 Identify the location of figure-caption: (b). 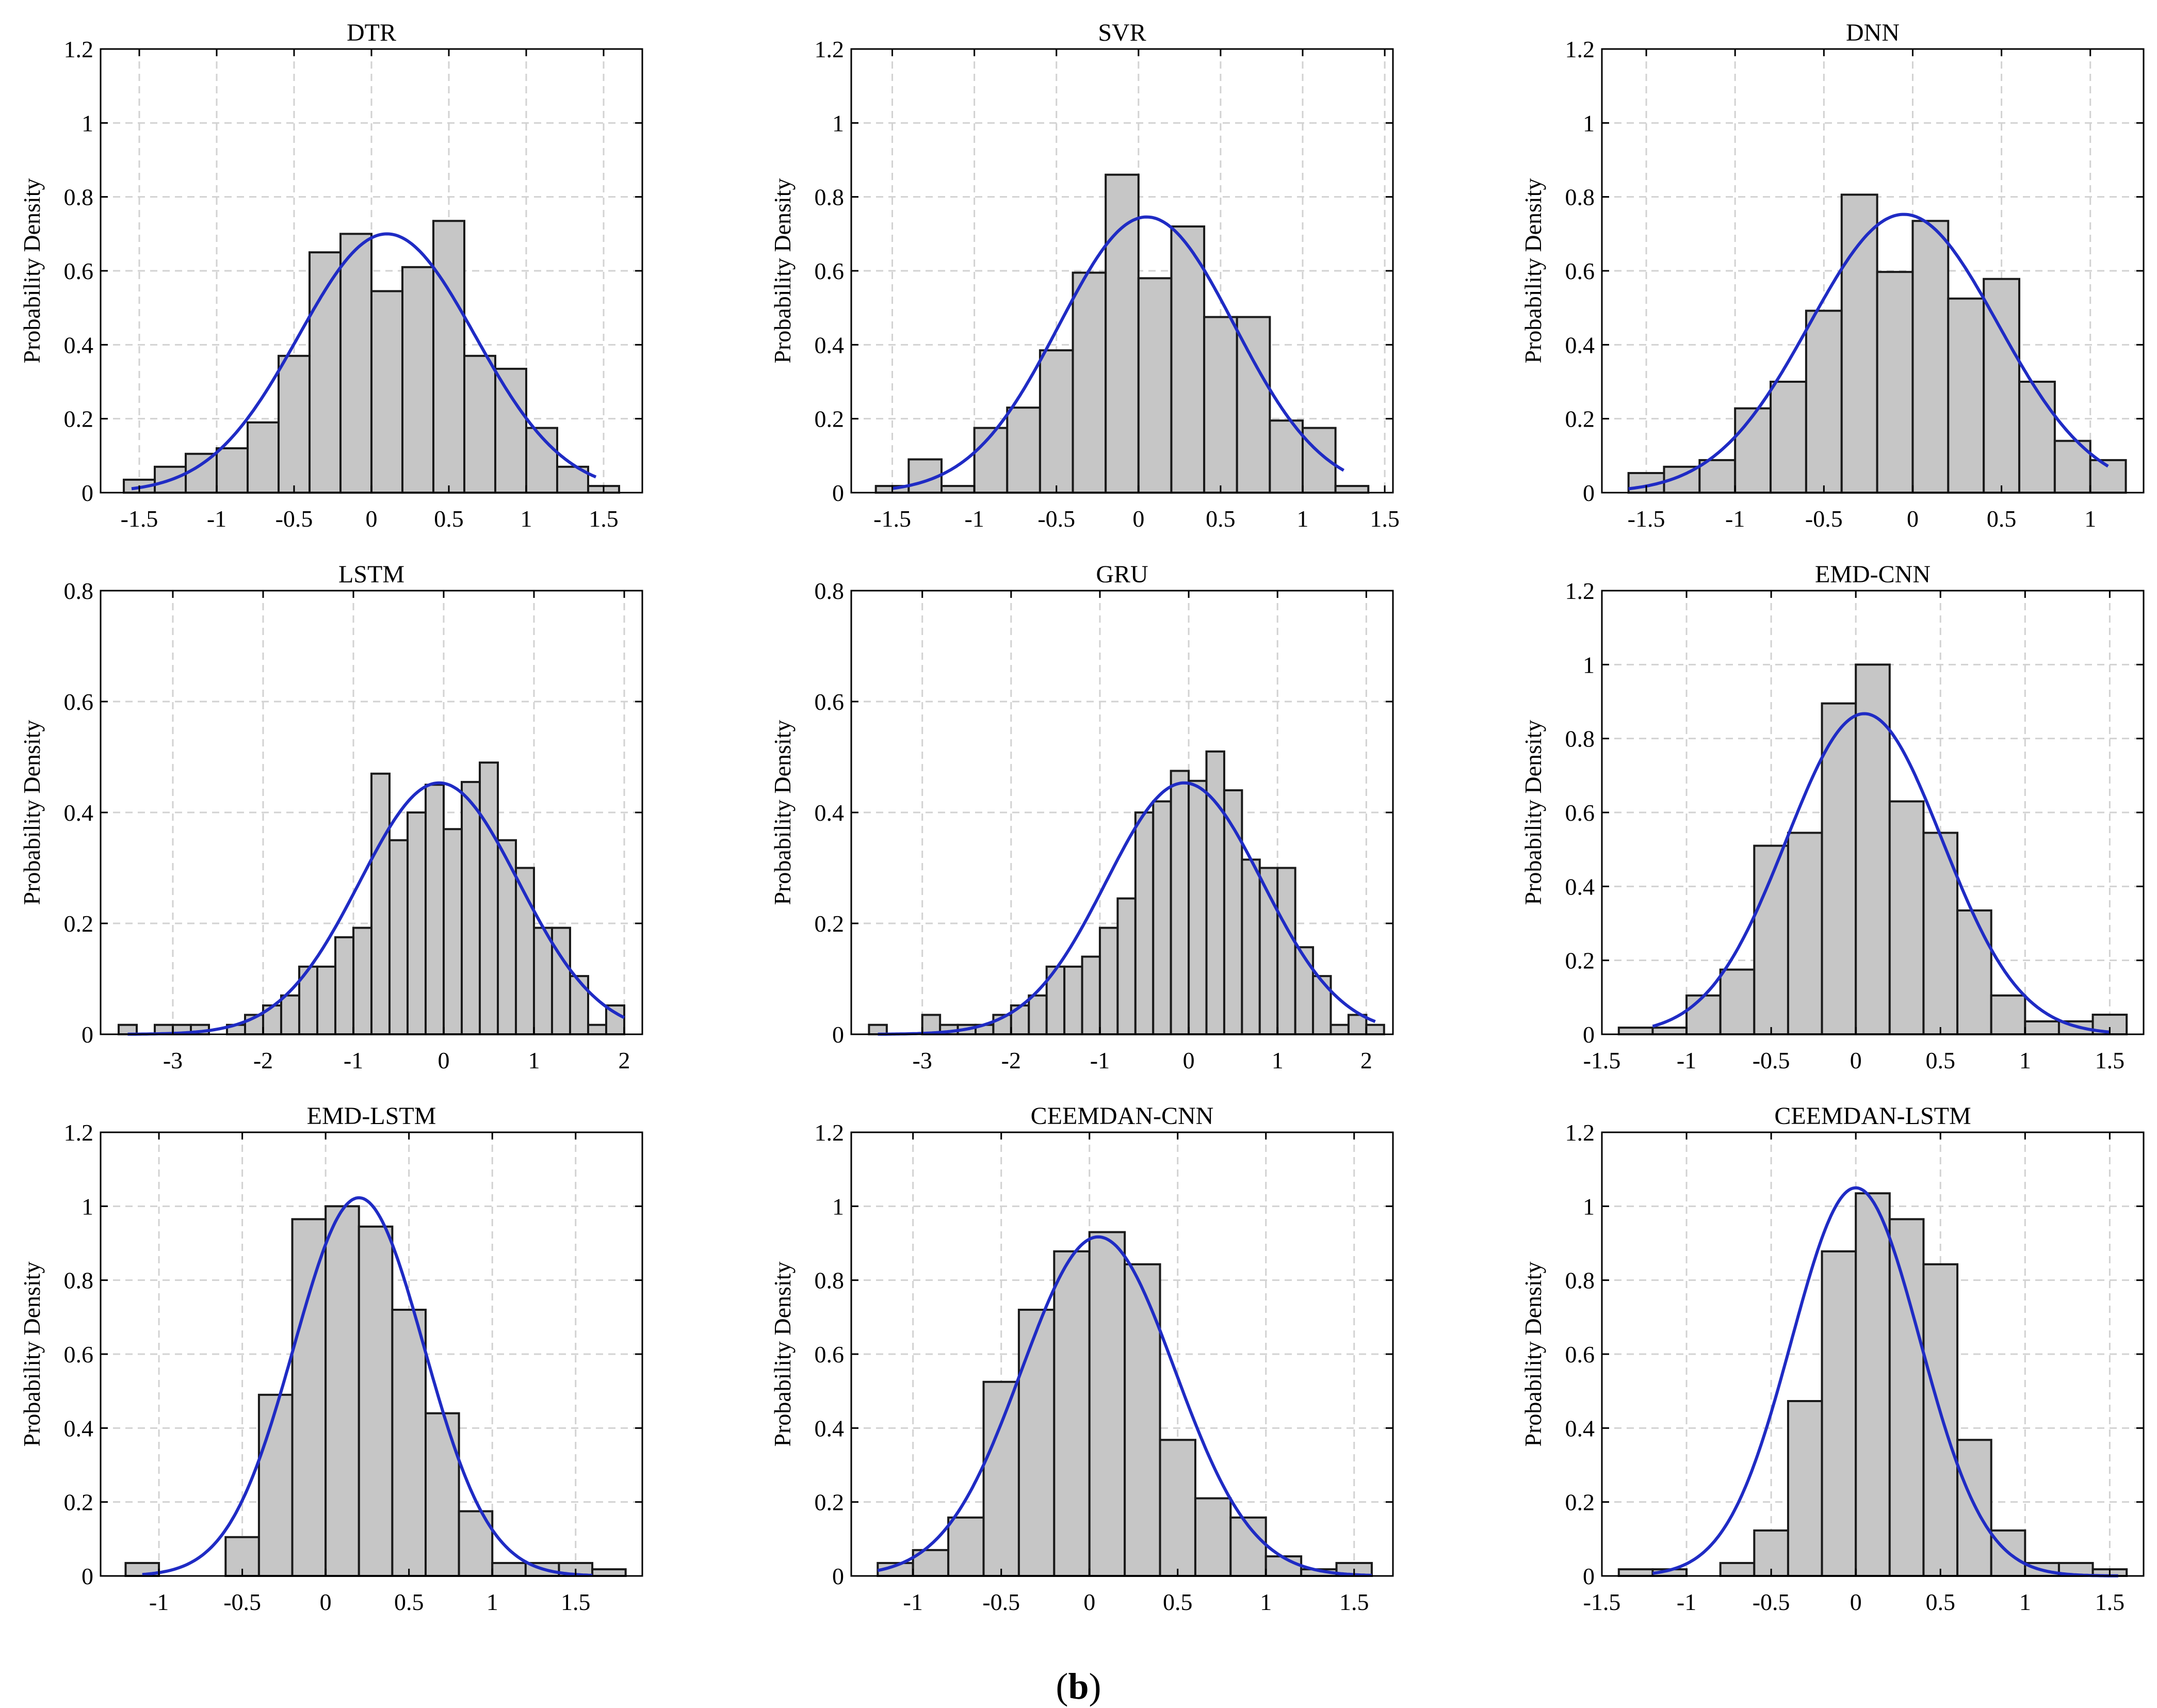
(1078, 1686).